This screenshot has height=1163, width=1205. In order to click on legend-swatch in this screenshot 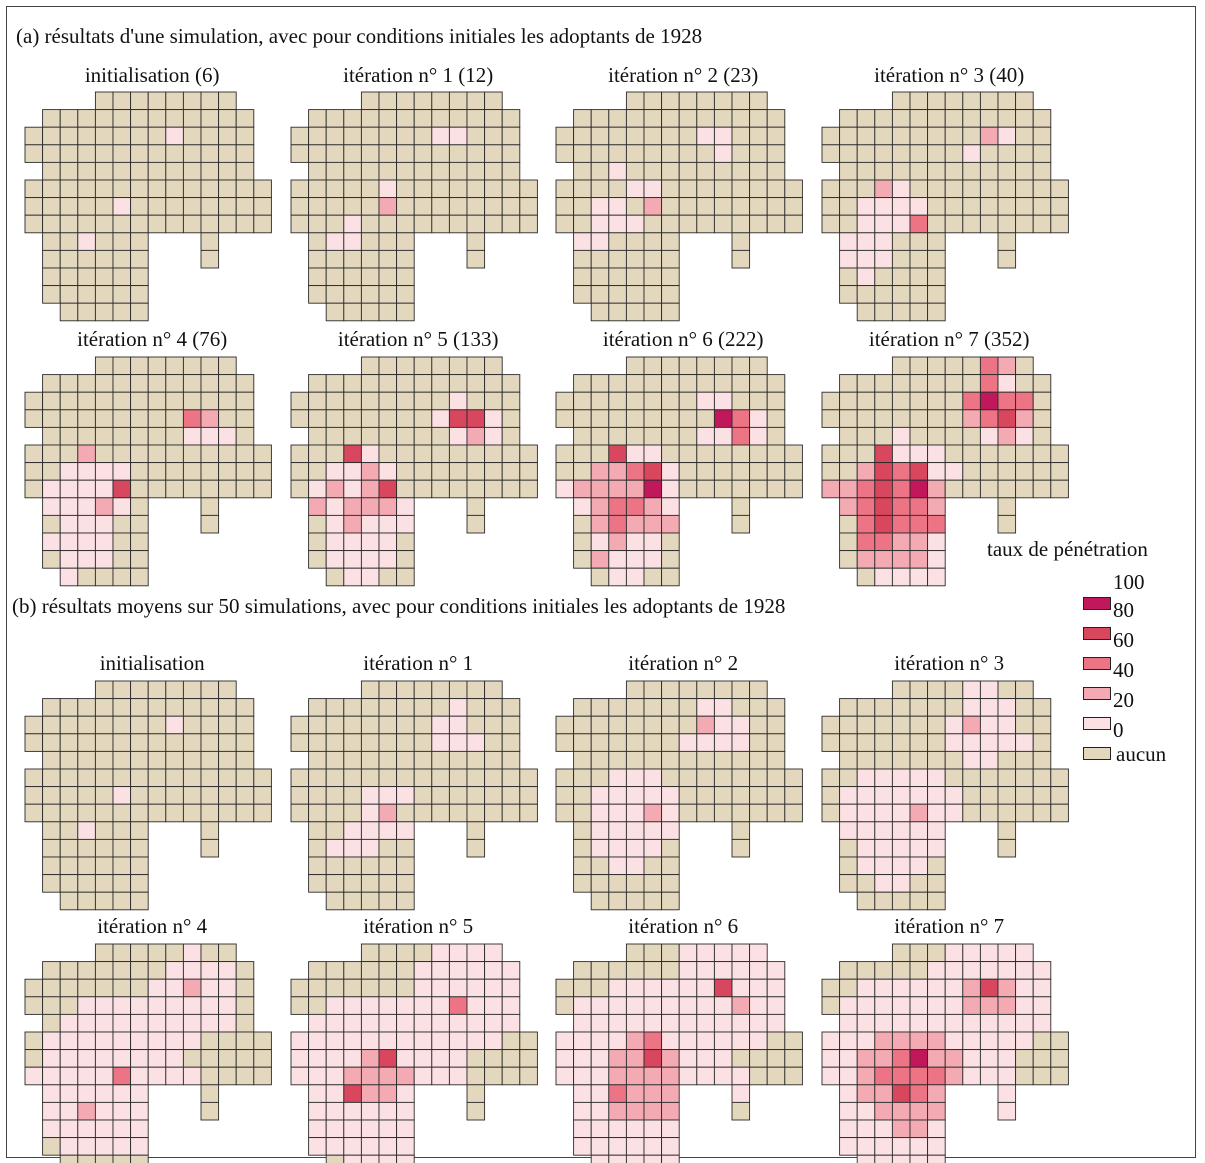, I will do `click(1097, 693)`.